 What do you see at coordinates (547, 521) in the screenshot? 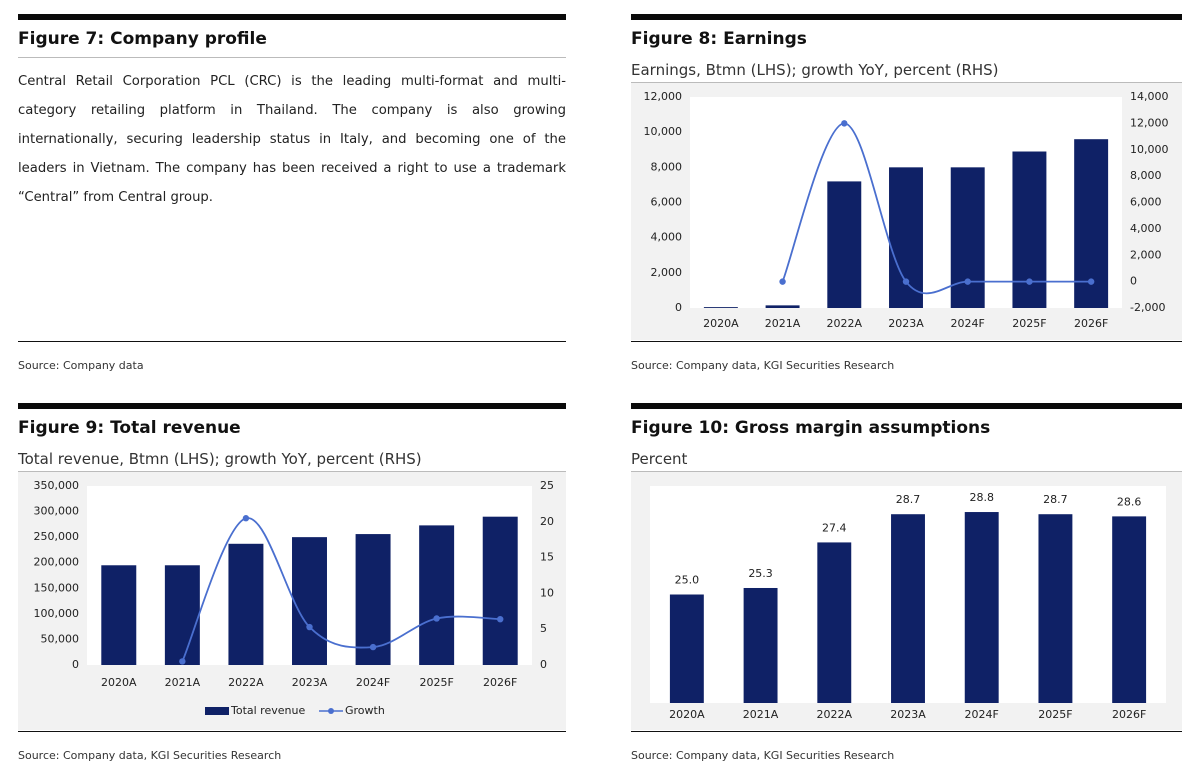
I see `revenue-y2-tick-label: 20` at bounding box center [547, 521].